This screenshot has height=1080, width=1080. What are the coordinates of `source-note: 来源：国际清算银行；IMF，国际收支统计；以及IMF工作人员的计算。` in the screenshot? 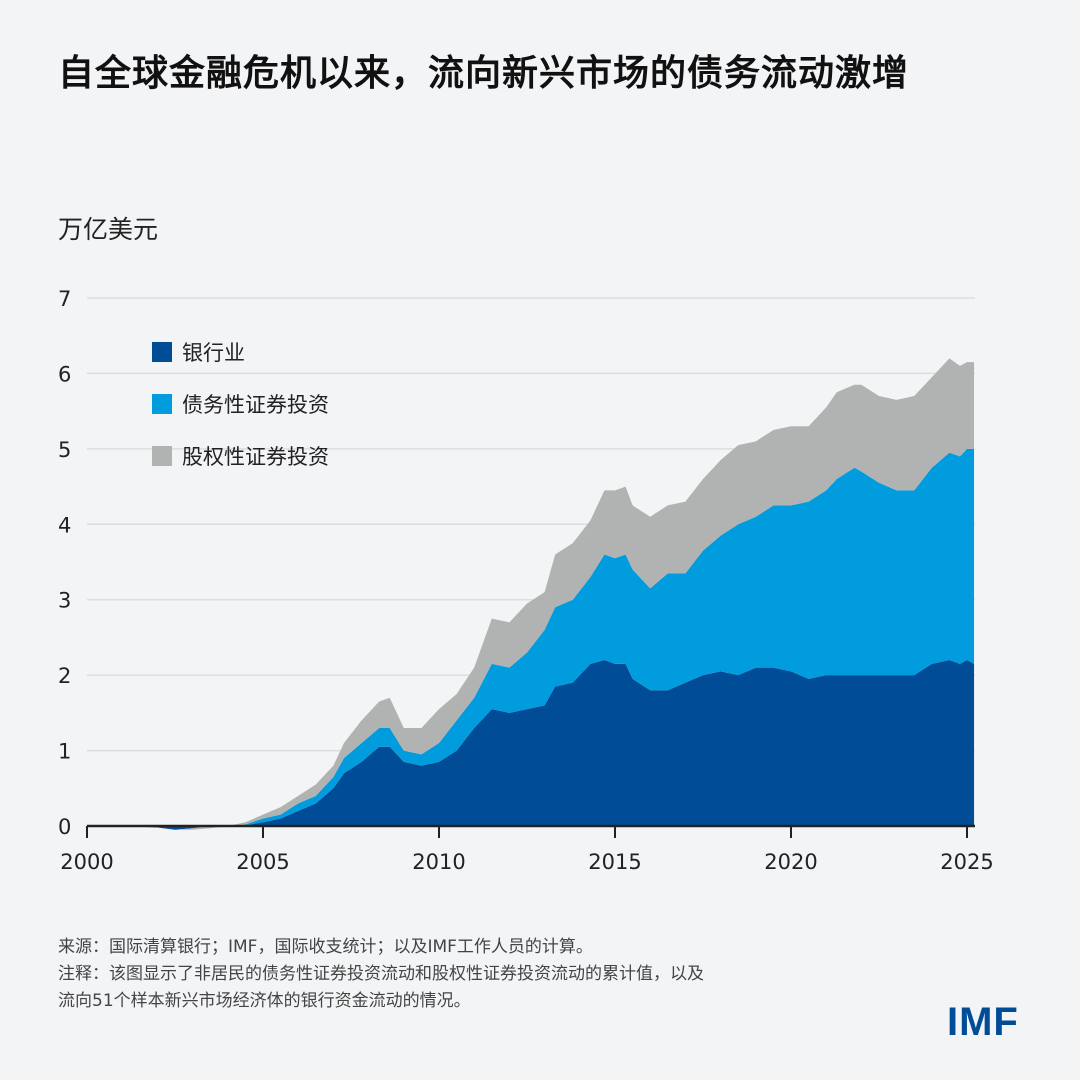 It's located at (325, 947).